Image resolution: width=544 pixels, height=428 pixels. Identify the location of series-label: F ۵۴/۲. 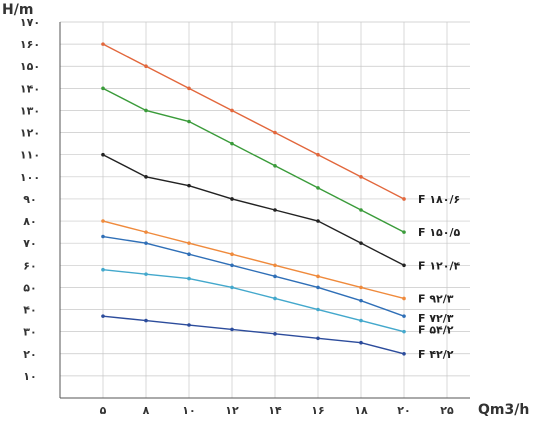
(436, 330).